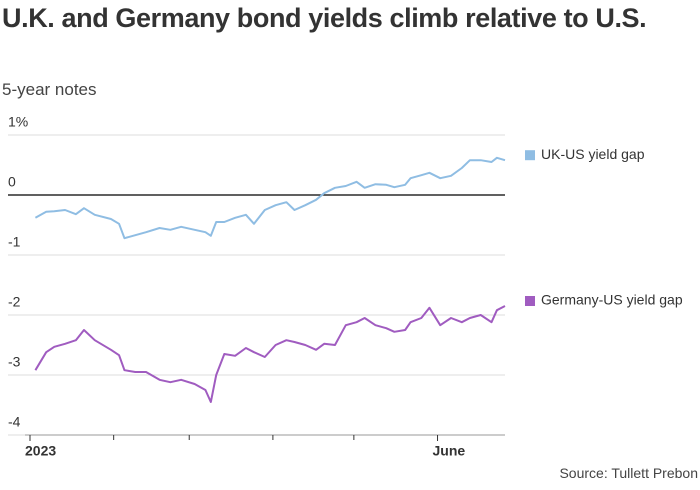  Describe the element at coordinates (449, 451) in the screenshot. I see `x-tick-label: June` at that location.